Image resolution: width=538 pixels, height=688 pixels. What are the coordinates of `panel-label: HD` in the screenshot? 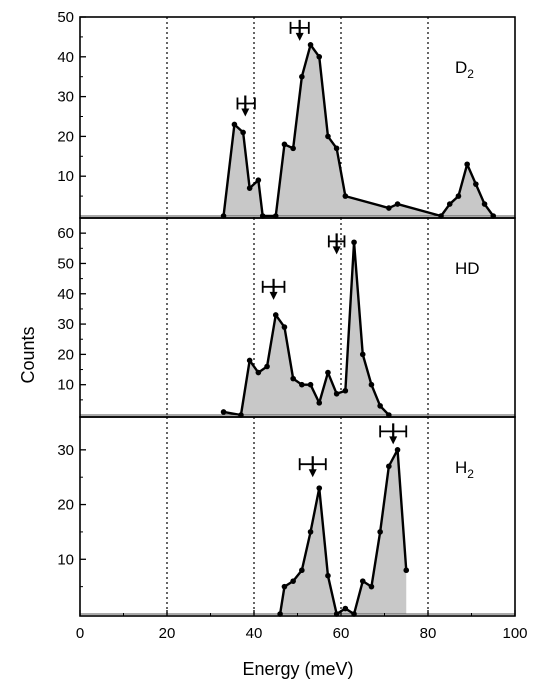 It's located at (467, 268).